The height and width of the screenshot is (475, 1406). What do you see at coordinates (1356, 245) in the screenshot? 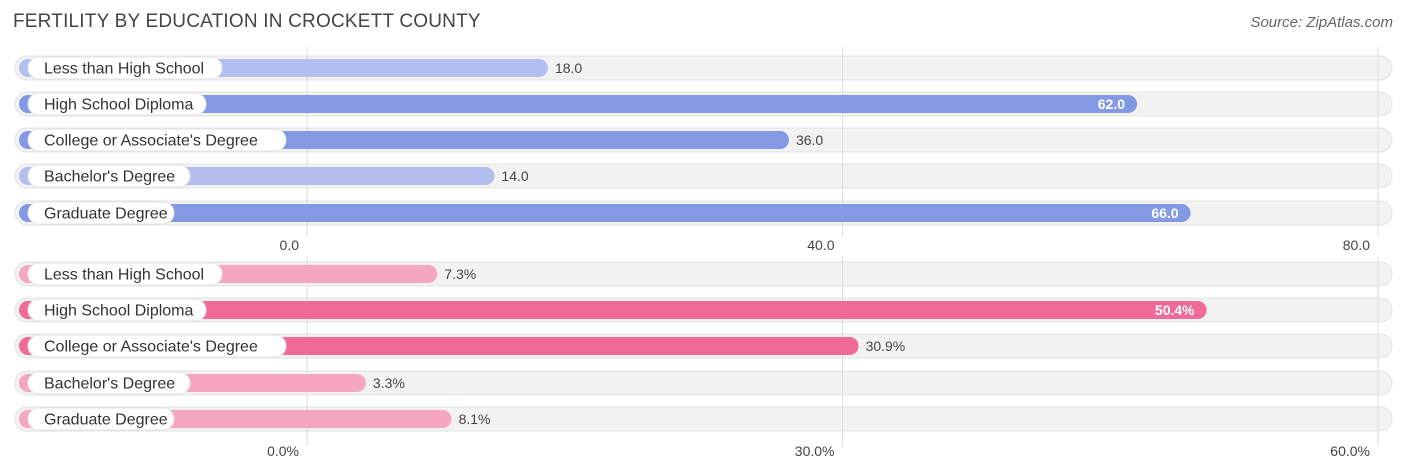
I see `tick-label: 80.0` at bounding box center [1356, 245].